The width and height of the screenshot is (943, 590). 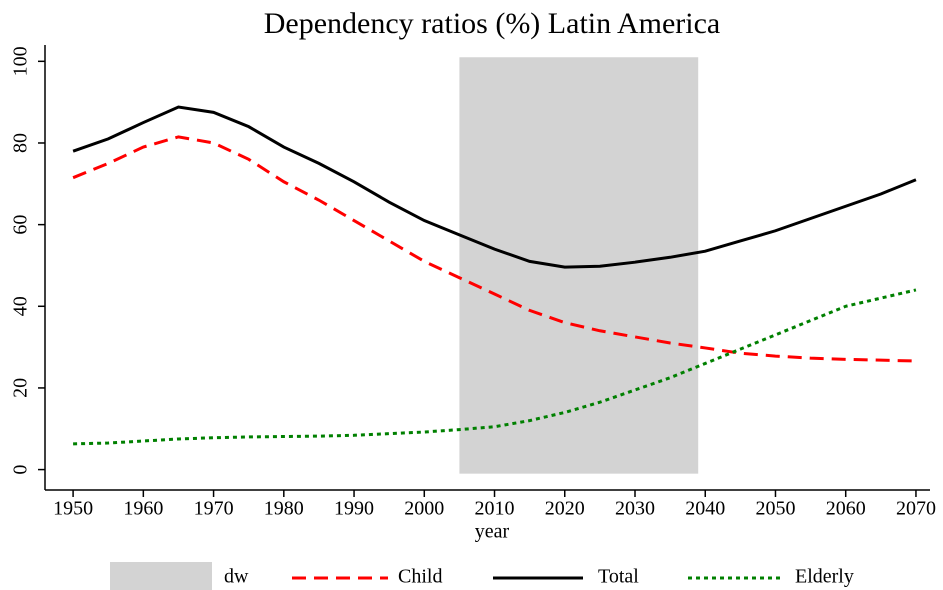 What do you see at coordinates (21, 61) in the screenshot?
I see `y-tick-label: 100` at bounding box center [21, 61].